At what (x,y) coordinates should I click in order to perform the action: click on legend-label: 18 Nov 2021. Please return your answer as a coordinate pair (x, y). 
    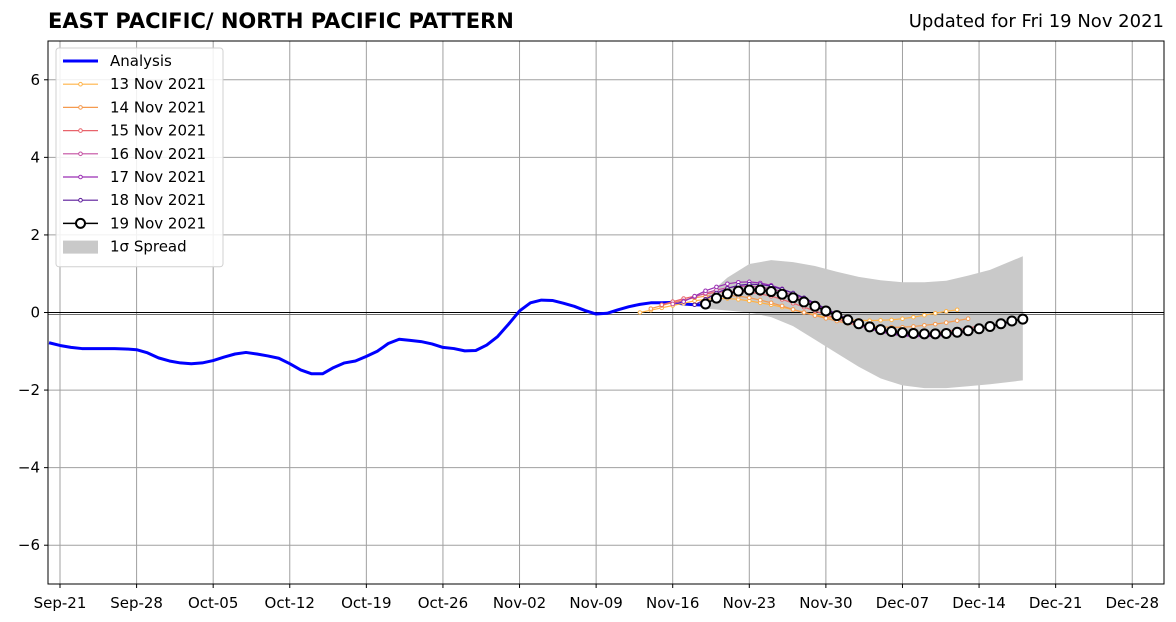
    Looking at the image, I should click on (158, 200).